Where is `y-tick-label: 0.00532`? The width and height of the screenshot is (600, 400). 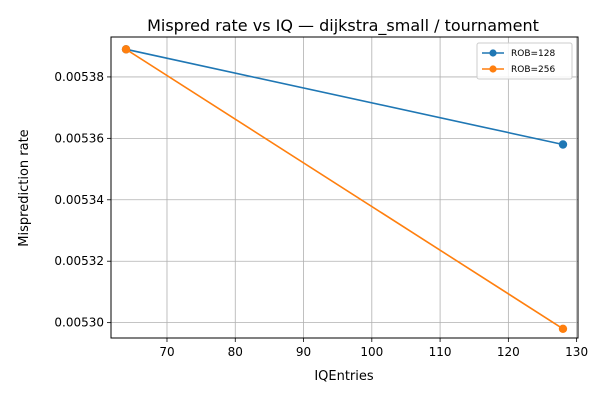 y-tick-label: 0.00532 is located at coordinates (79, 261).